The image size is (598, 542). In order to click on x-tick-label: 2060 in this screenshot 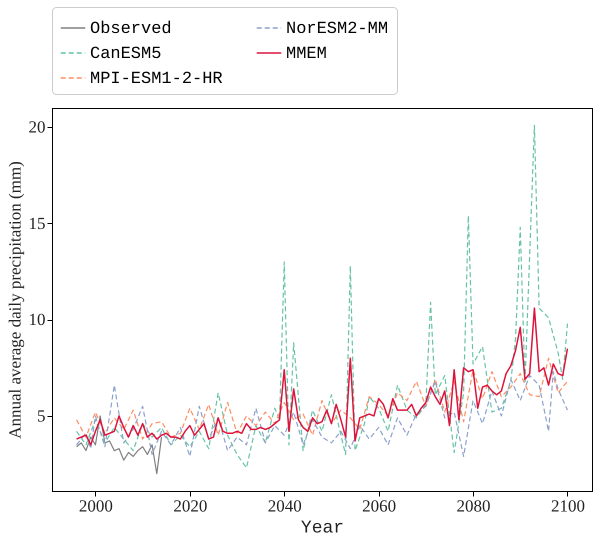, I will do `click(379, 506)`.